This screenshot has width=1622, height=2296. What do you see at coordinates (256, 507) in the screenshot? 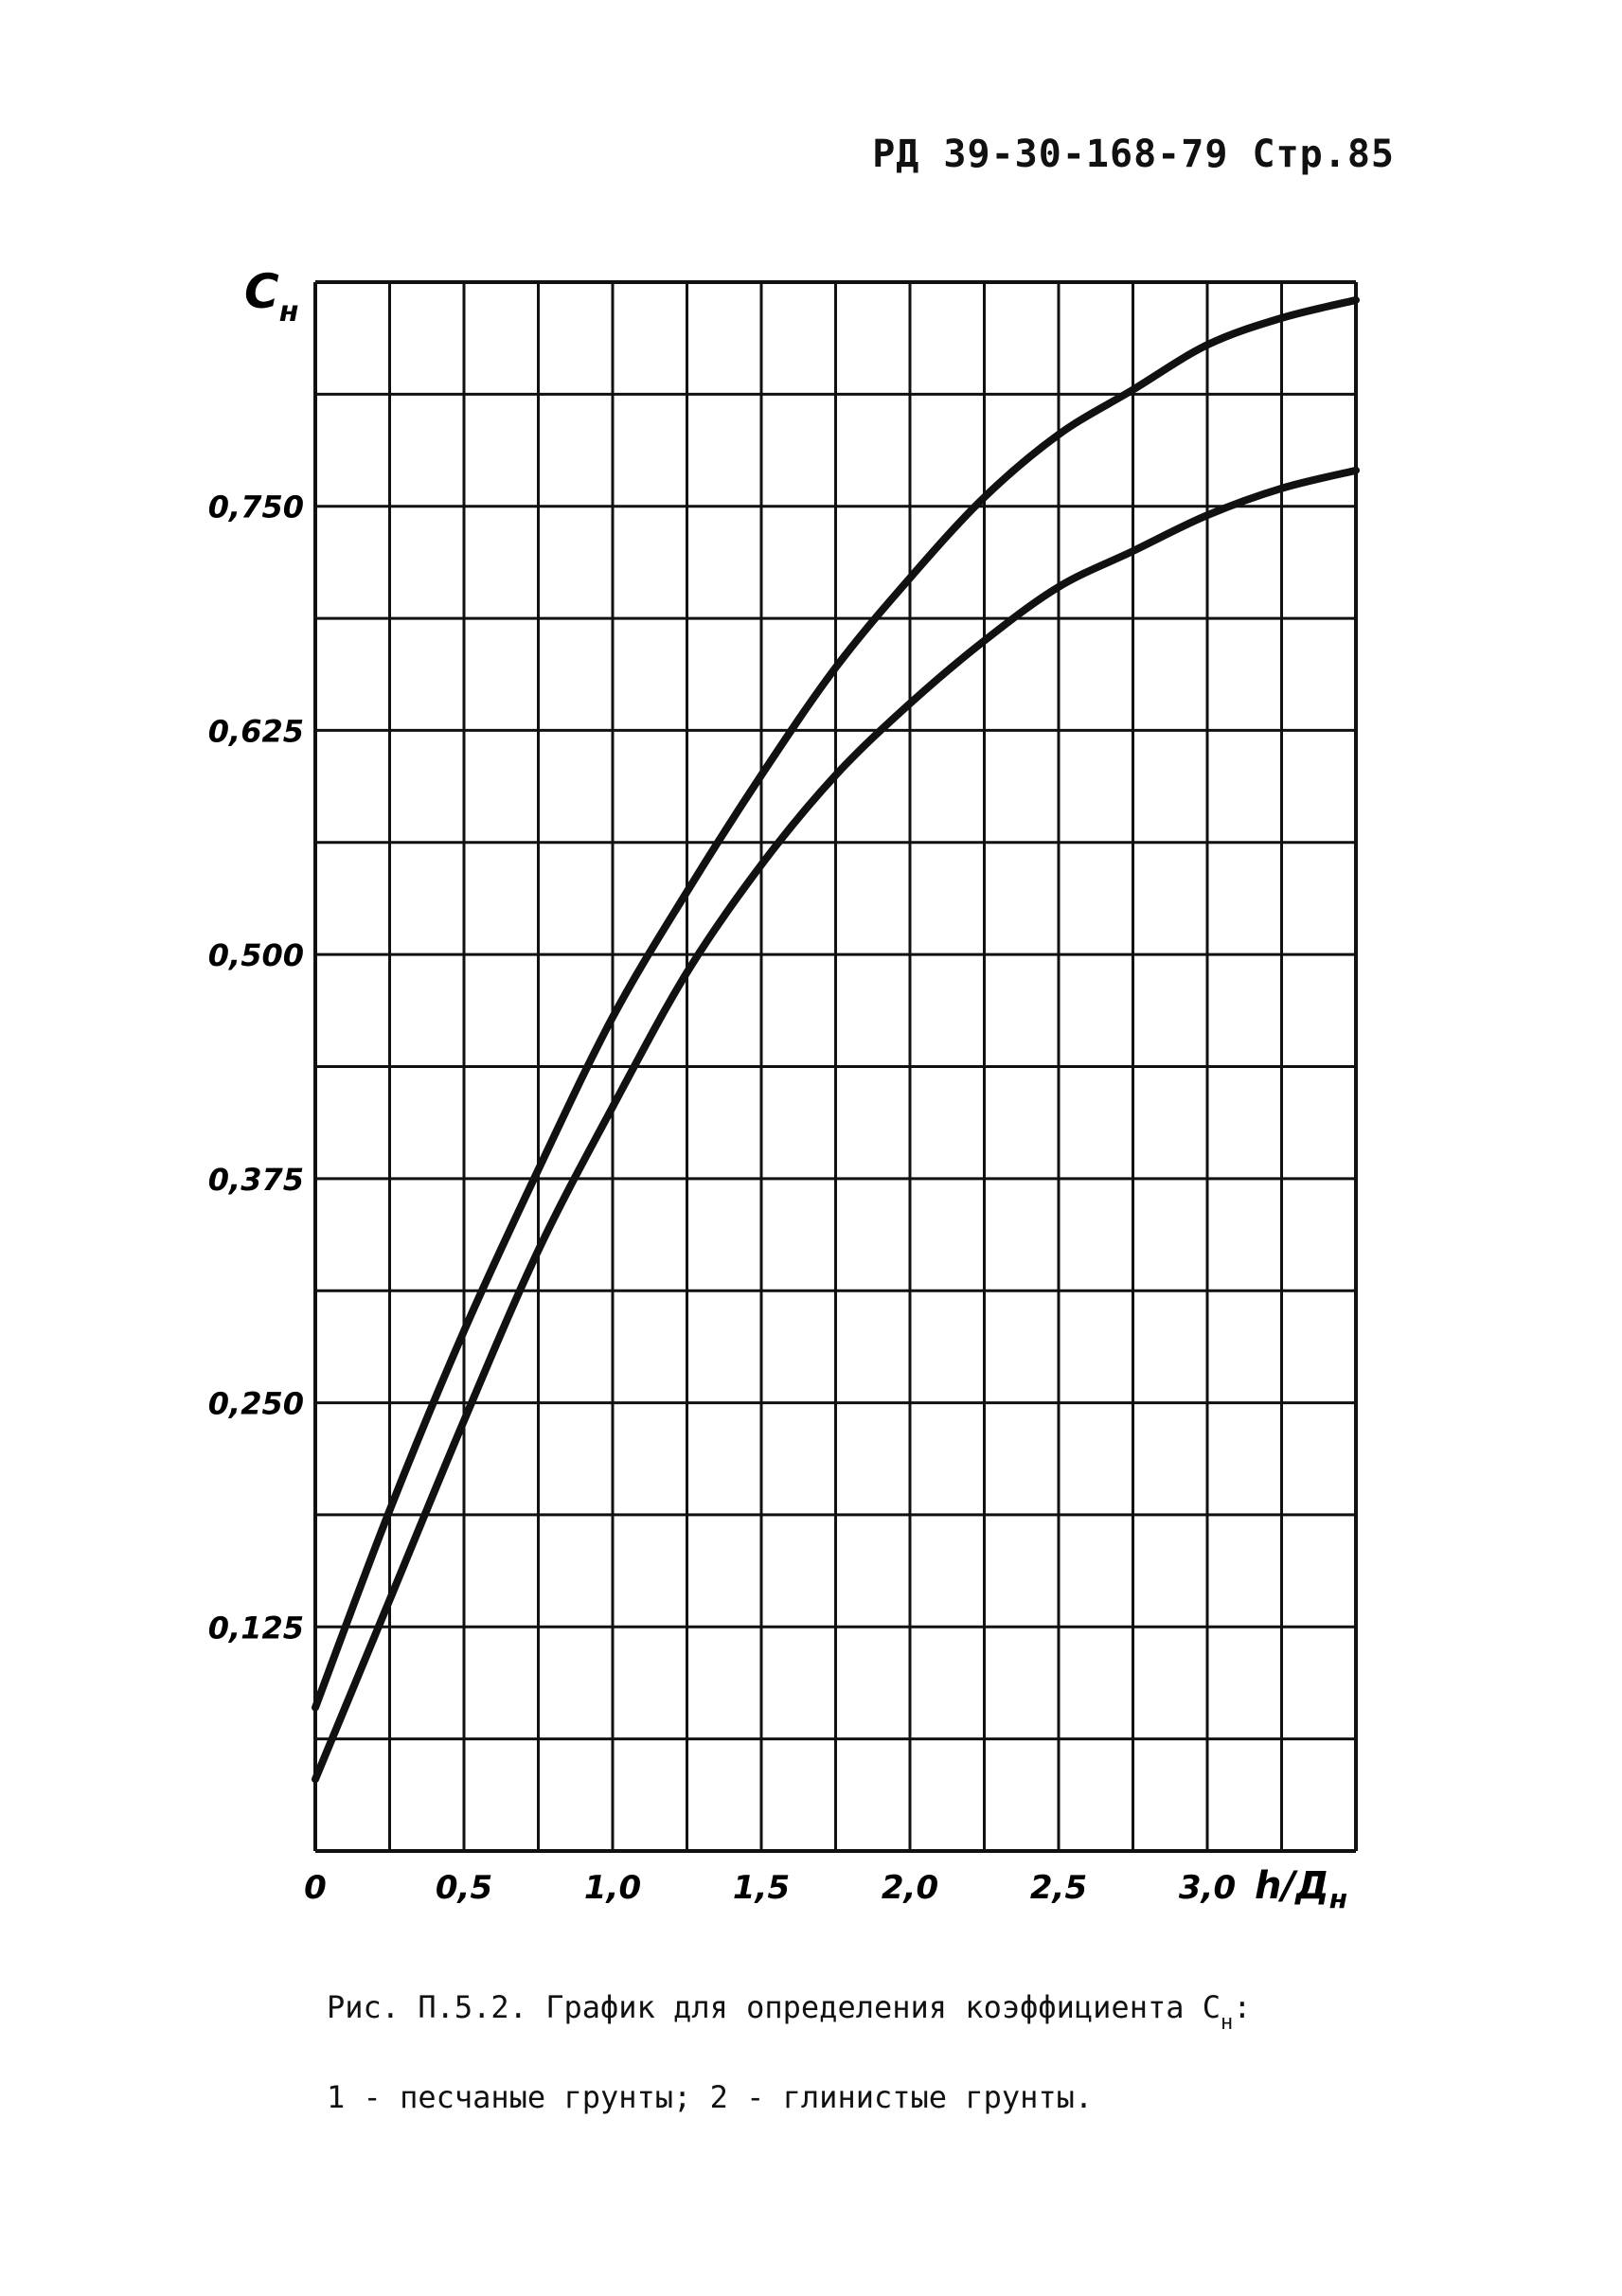
I see `y-tick-label: 0,750` at bounding box center [256, 507].